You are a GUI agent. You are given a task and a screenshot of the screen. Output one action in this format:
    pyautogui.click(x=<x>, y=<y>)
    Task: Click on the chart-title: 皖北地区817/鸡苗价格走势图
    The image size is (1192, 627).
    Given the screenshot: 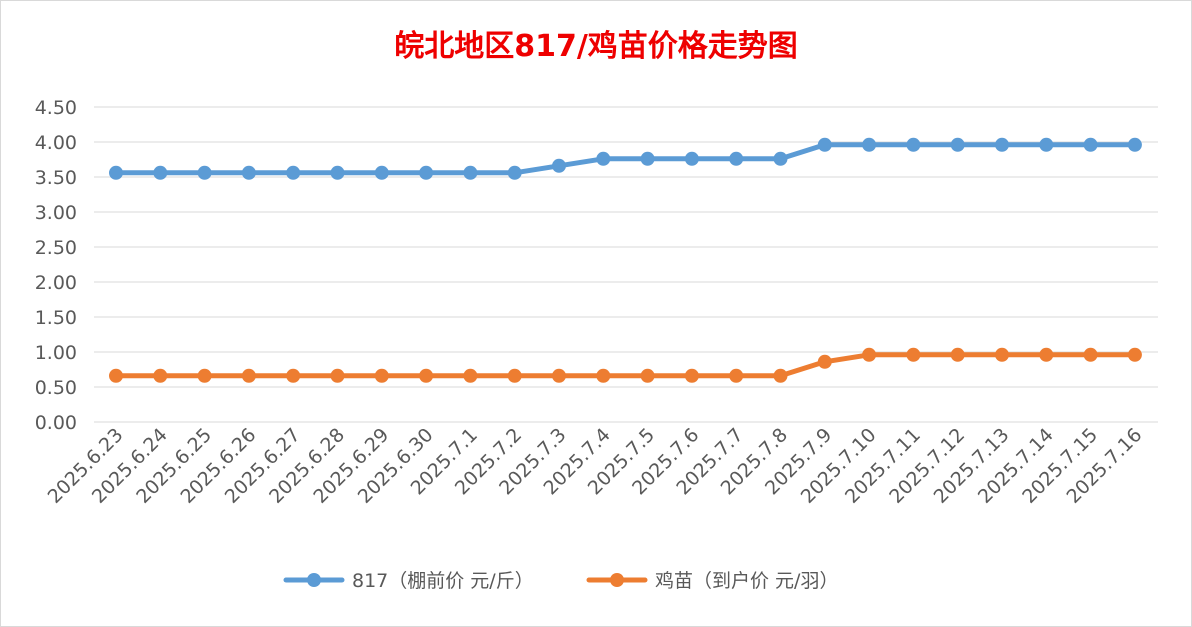 What is the action you would take?
    pyautogui.click(x=596, y=46)
    